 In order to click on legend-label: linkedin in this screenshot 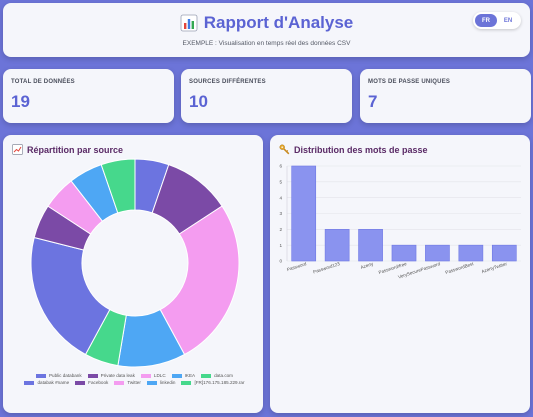, I will do `click(167, 382)`.